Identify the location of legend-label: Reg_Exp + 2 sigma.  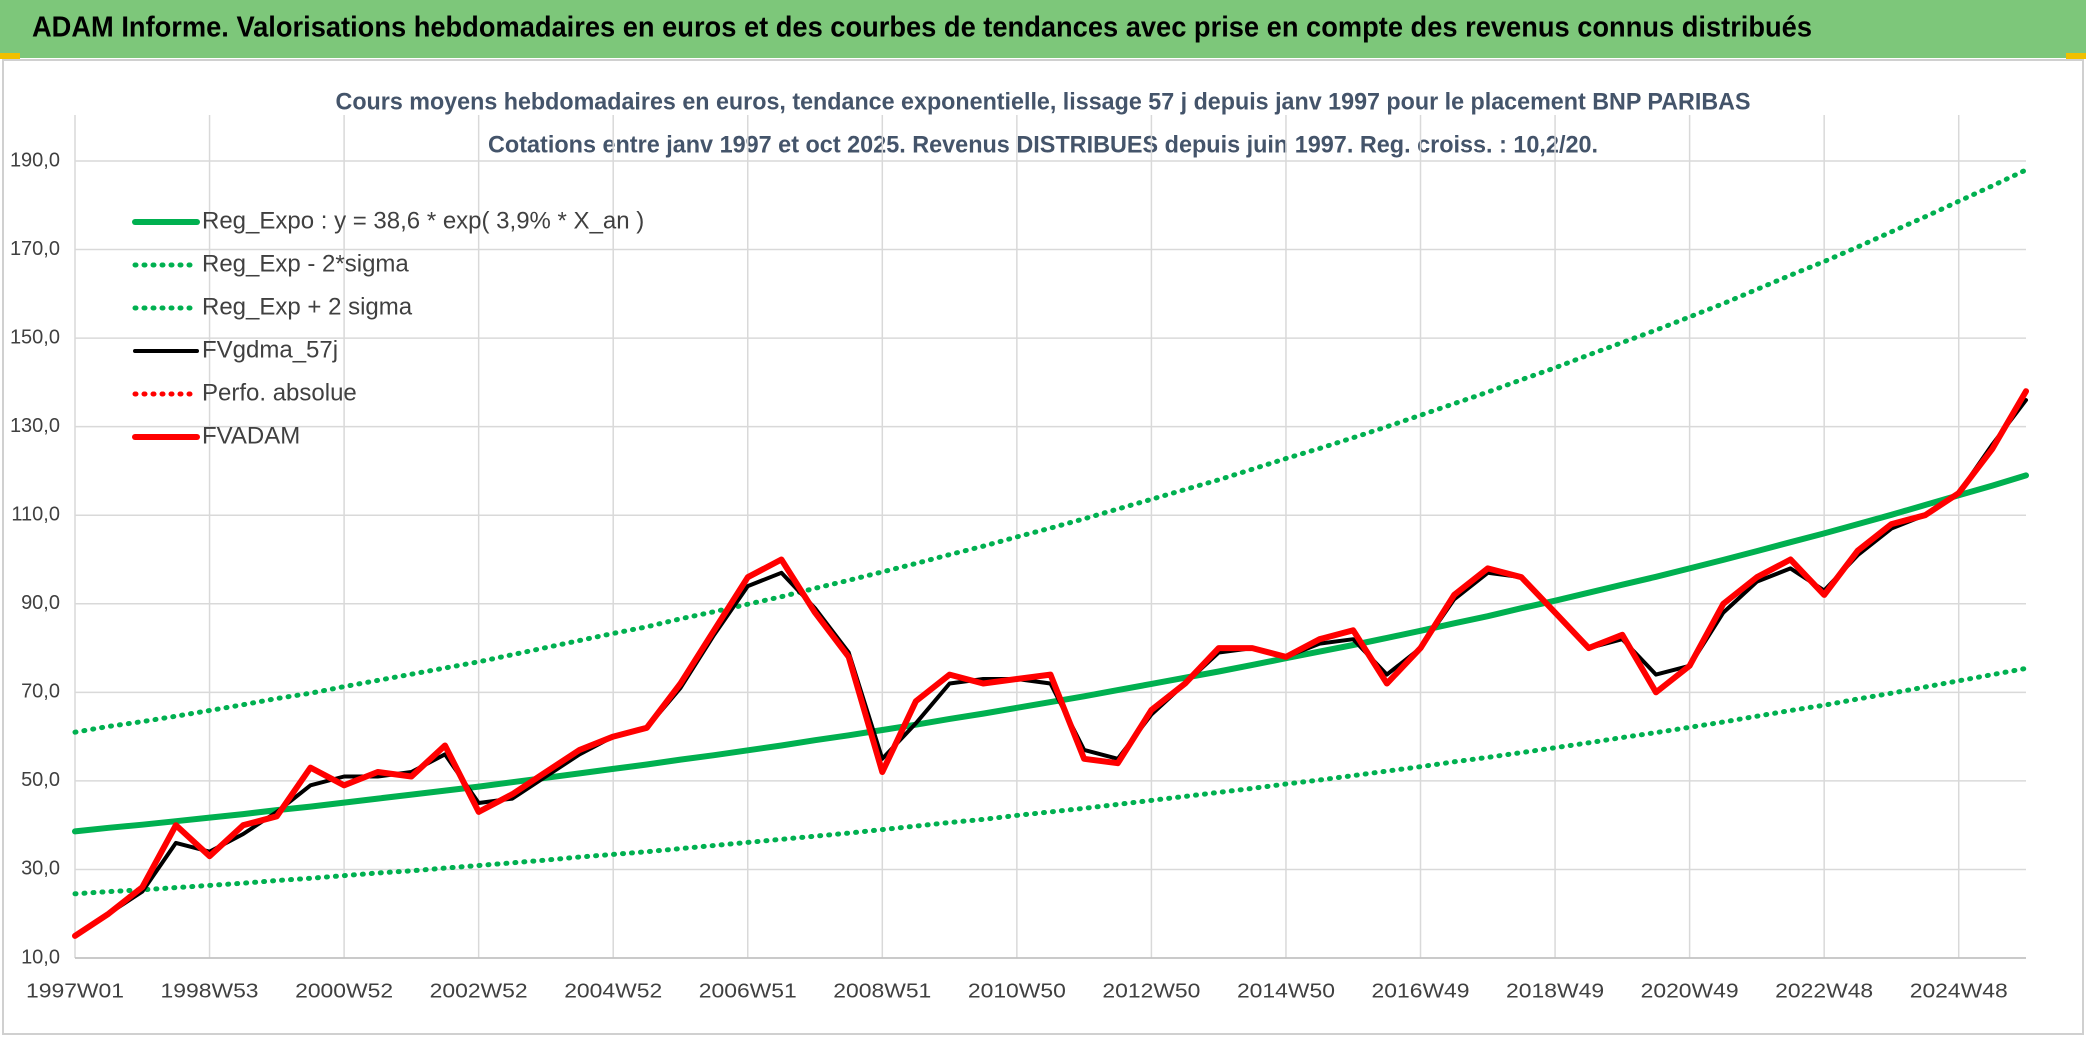
(307, 306).